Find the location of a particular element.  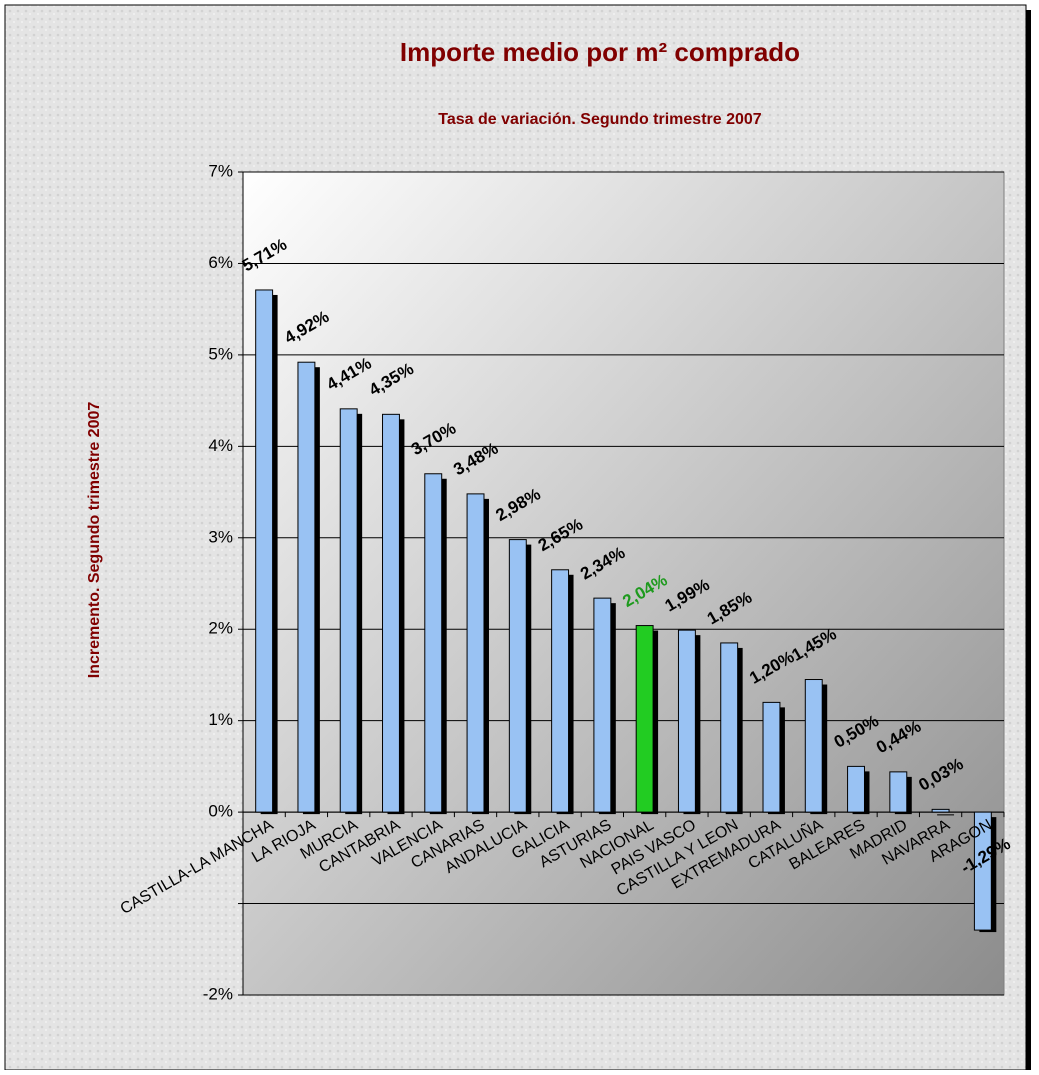

y-tick-label: 5% is located at coordinates (220, 353).